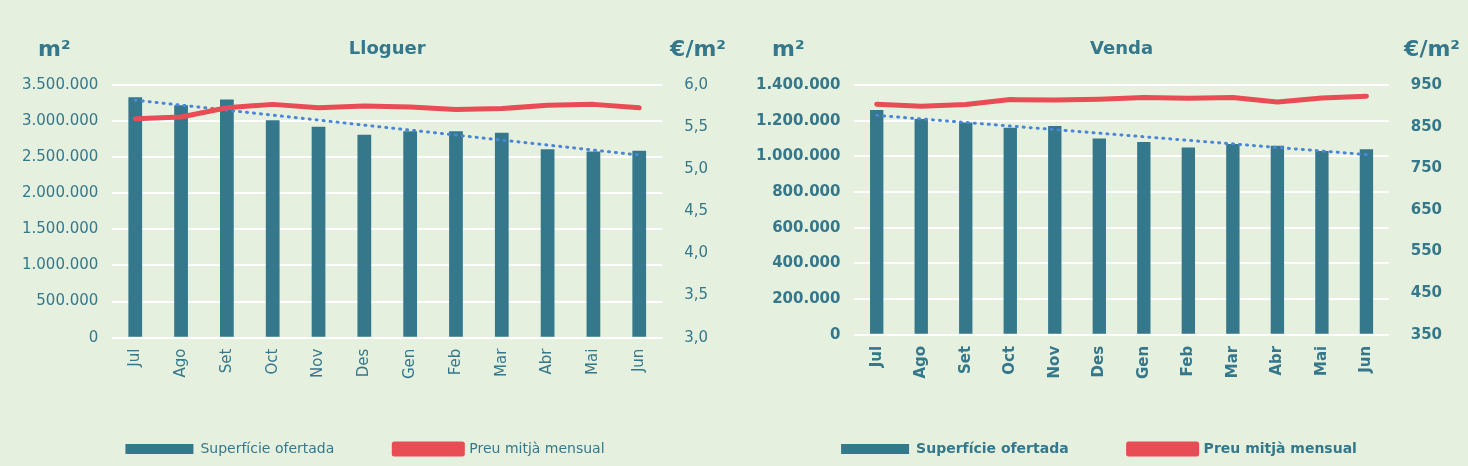  Describe the element at coordinates (60, 119) in the screenshot. I see `y-tick-label: 3.000.000` at that location.